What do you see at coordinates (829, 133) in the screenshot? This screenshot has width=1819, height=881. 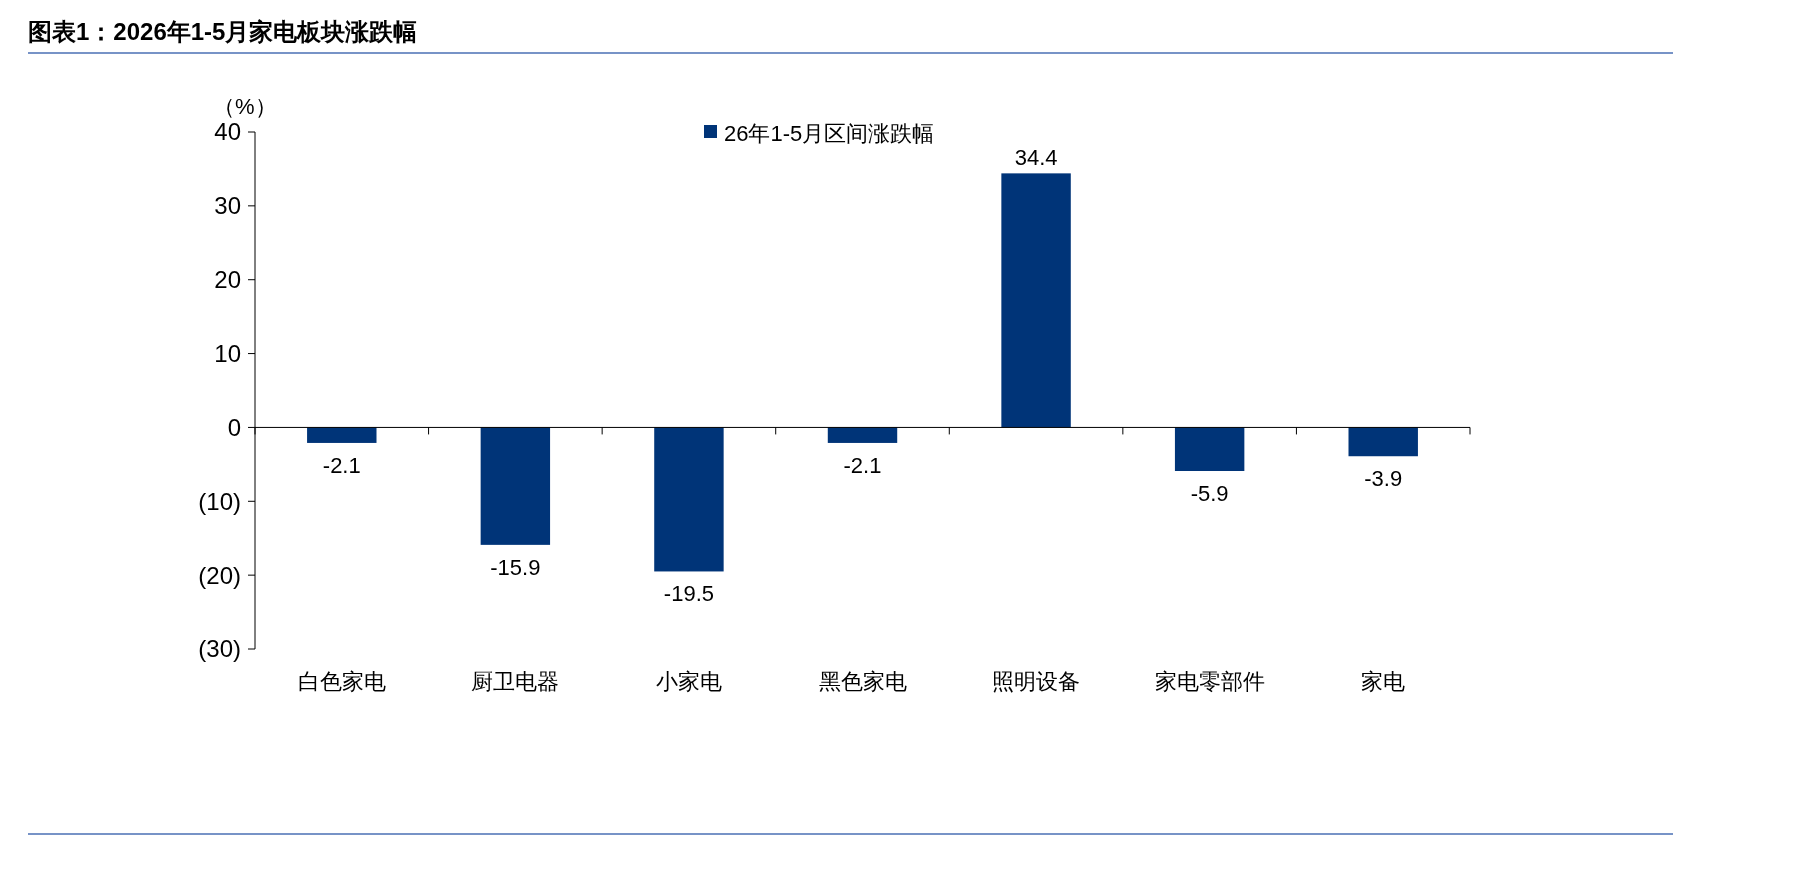 I see `legend-label: 26年1-5月区间涨跌幅` at bounding box center [829, 133].